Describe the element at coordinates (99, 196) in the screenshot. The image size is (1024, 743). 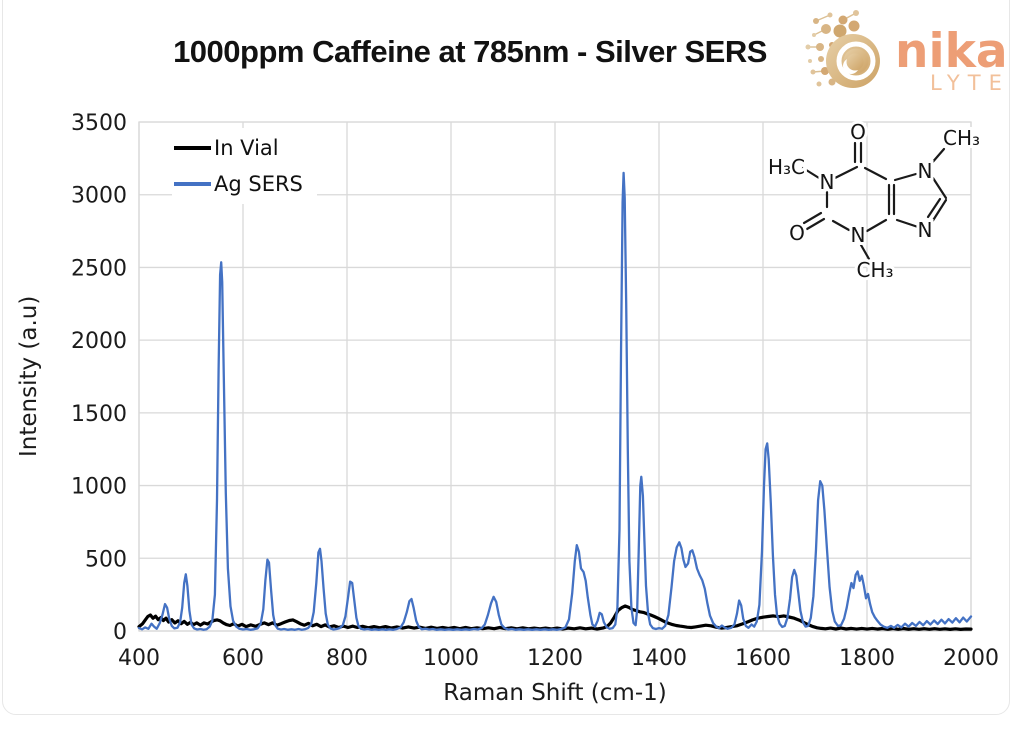
I see `svg-text: 3000` at that location.